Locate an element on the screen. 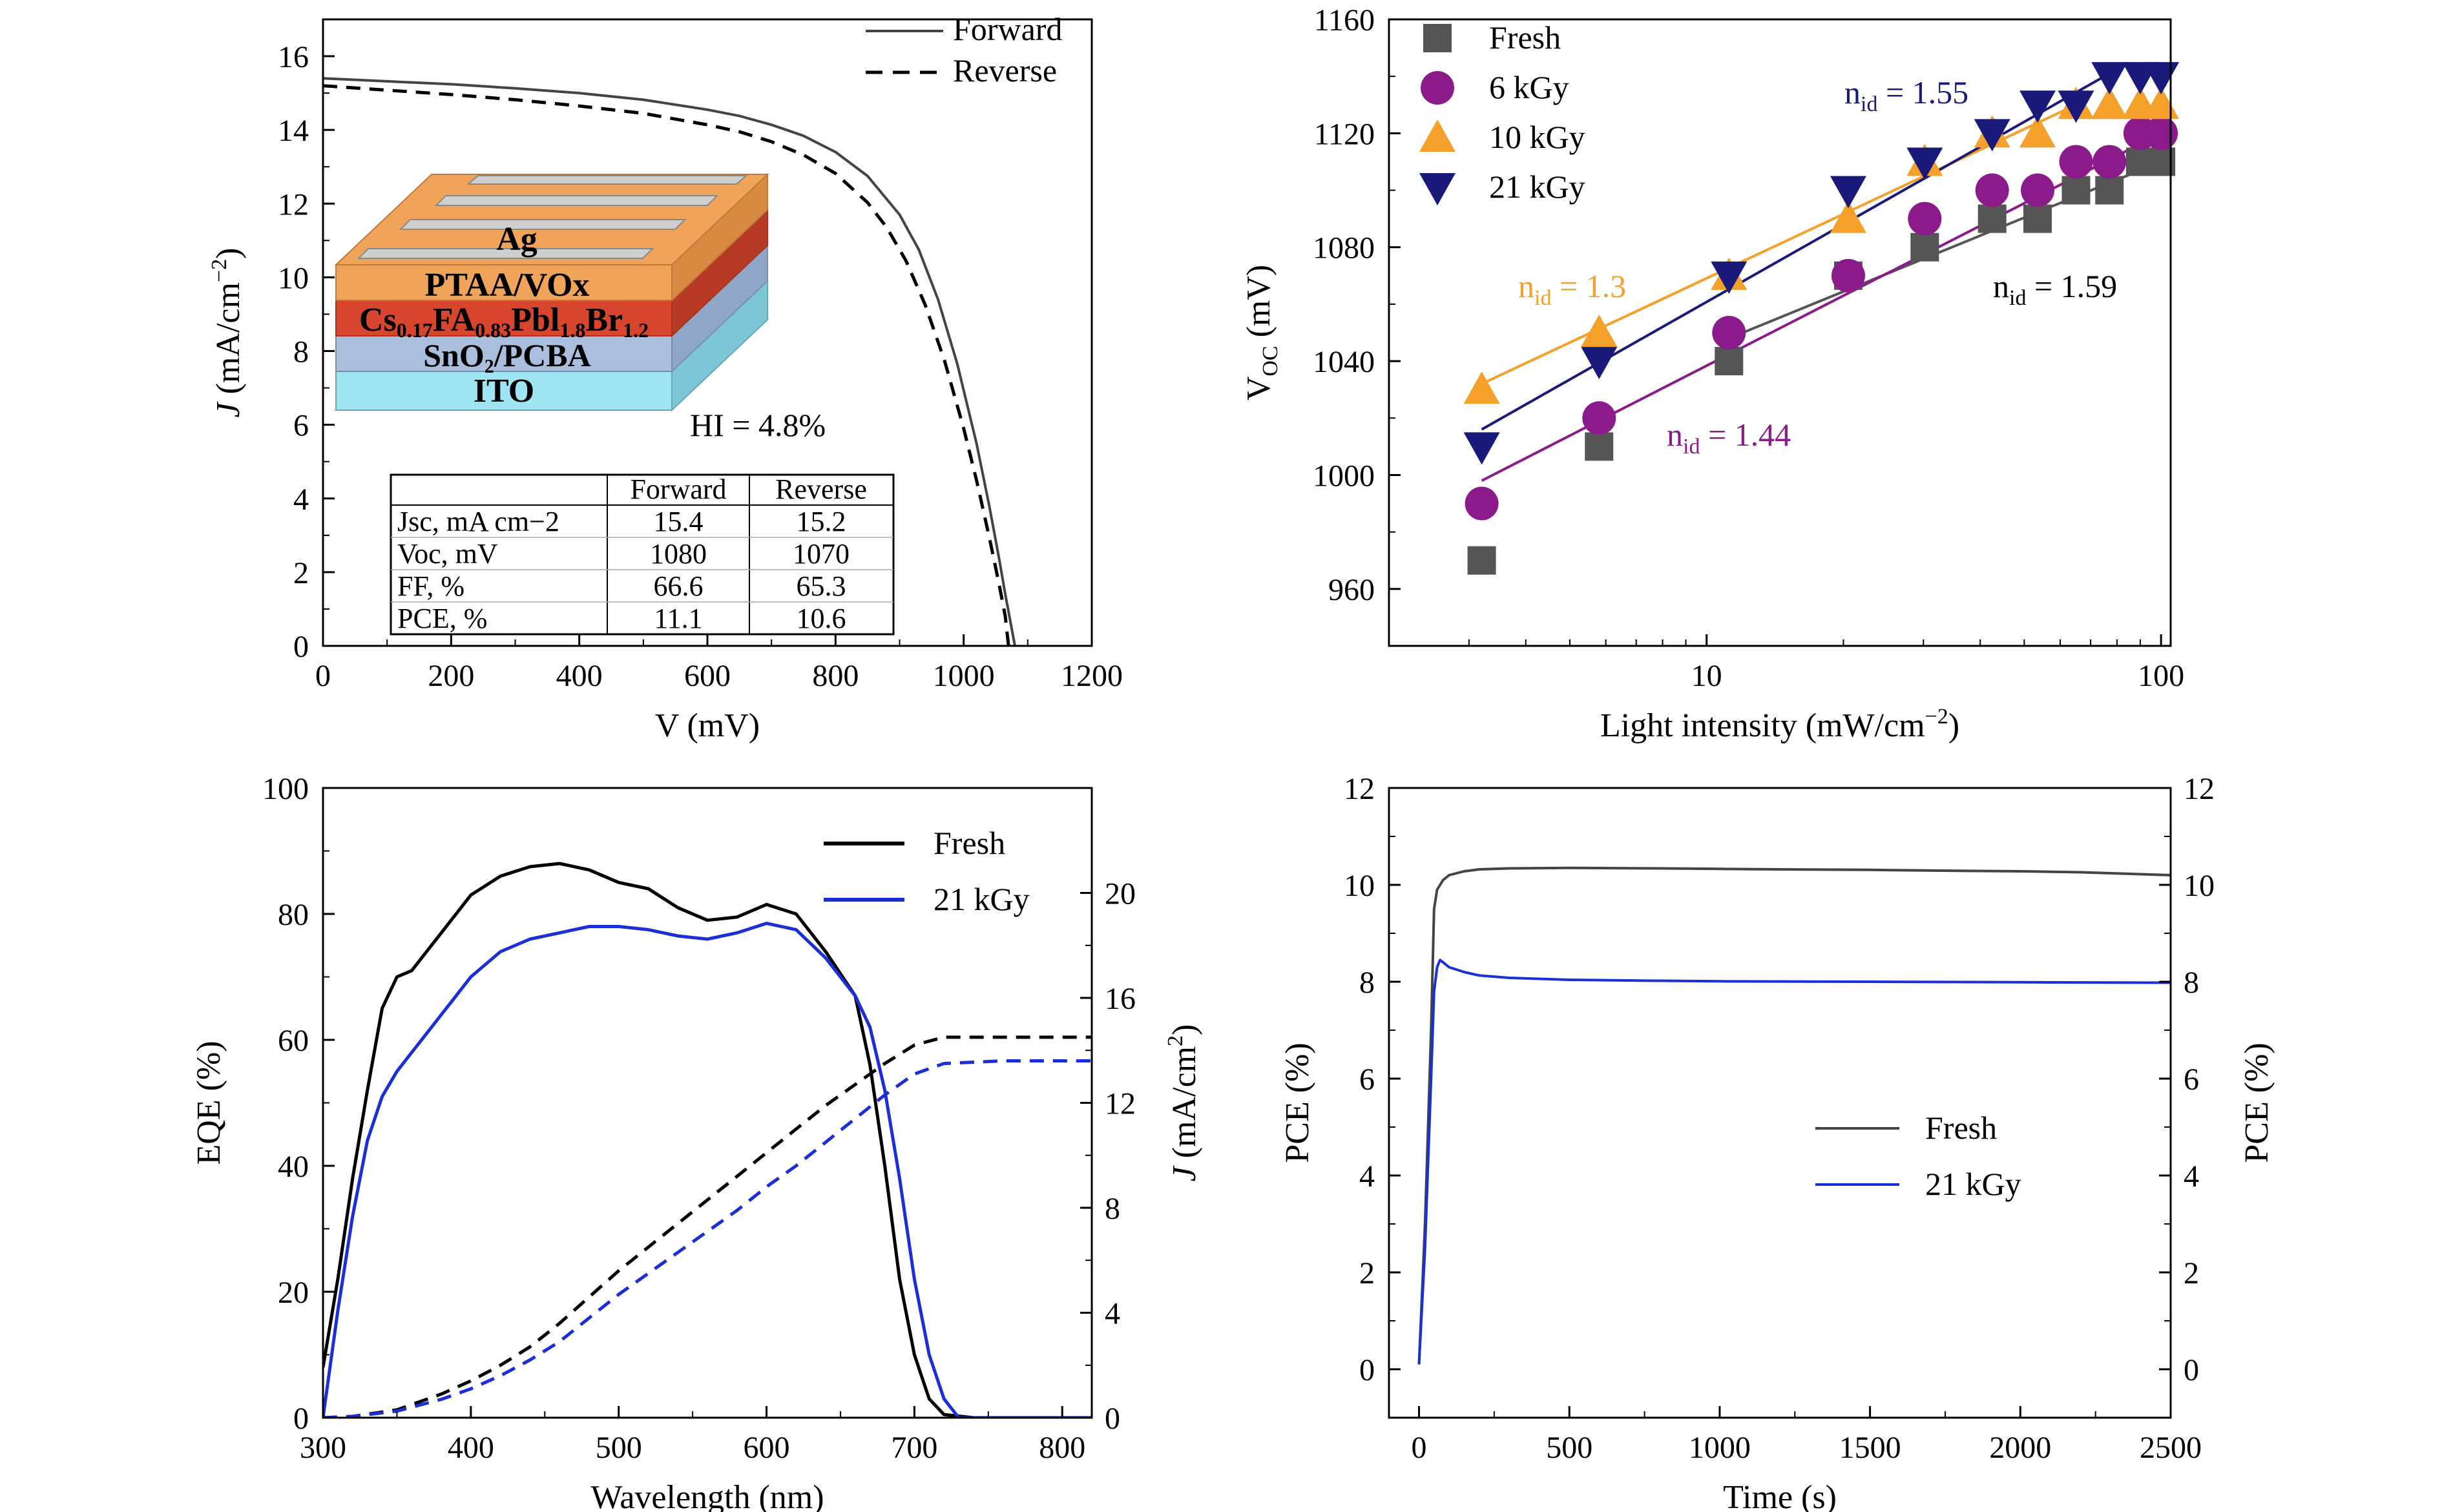  eqe-ytick-right-label: 12 is located at coordinates (1121, 1104).